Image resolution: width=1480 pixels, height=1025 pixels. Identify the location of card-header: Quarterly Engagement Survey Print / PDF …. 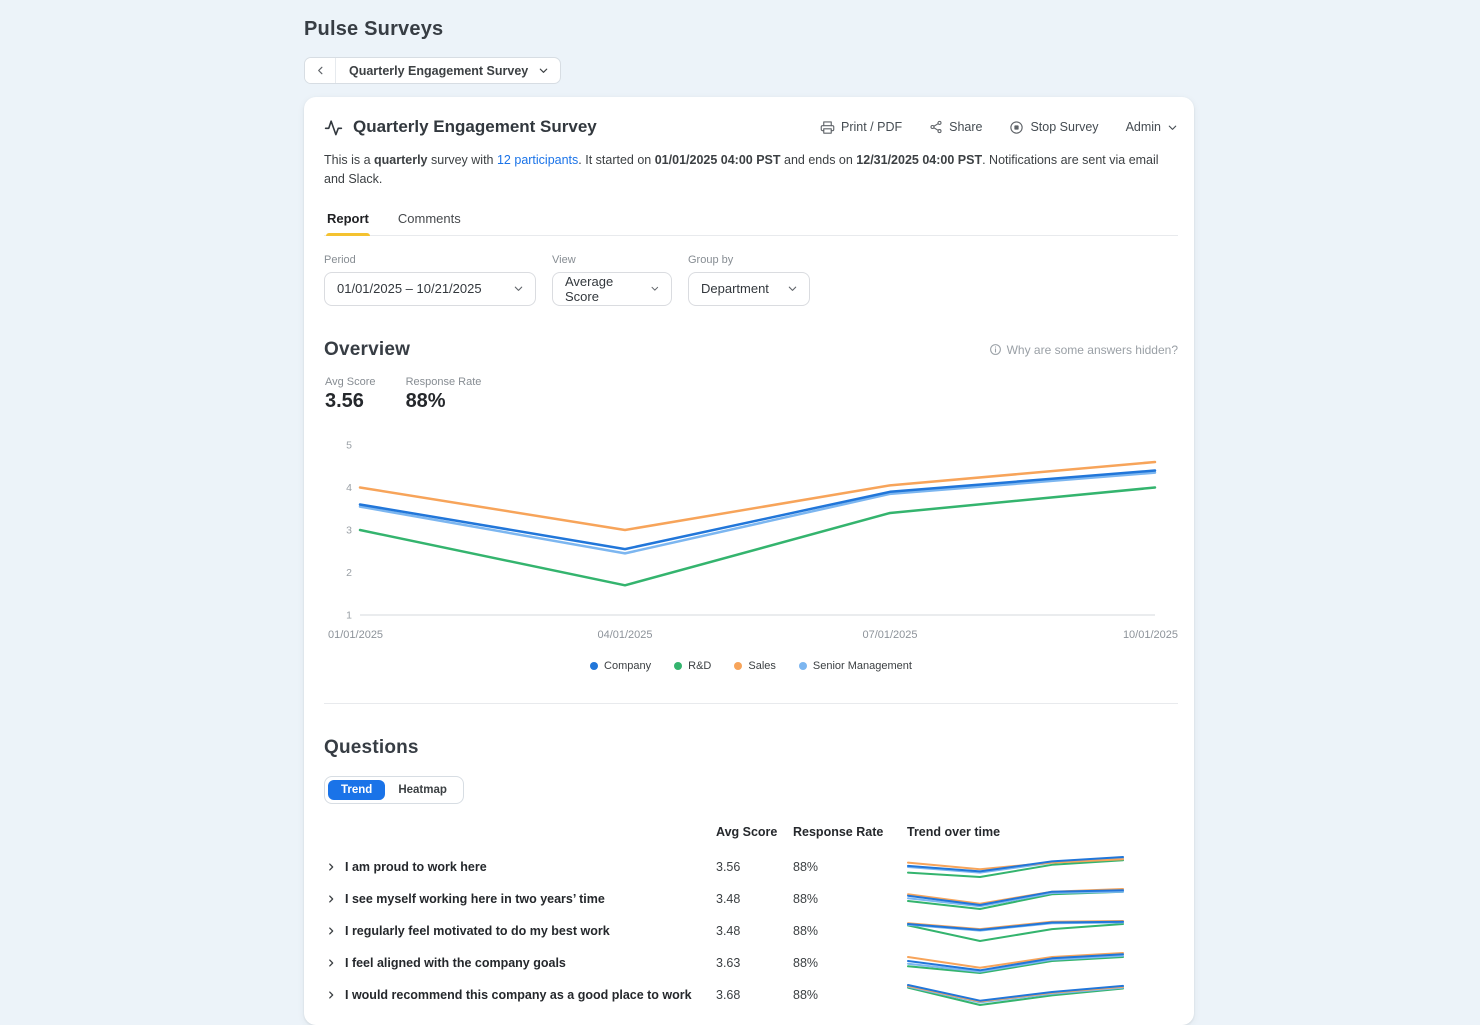
(751, 127).